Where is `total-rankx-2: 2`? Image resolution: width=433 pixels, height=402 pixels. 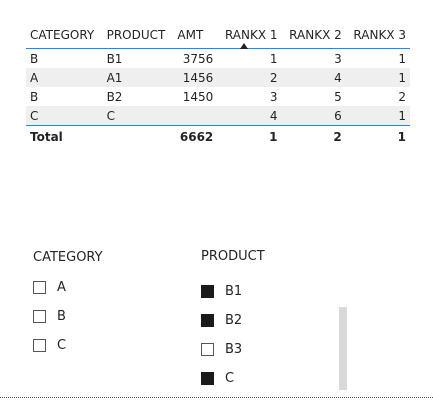
total-rankx-2: 2 is located at coordinates (313, 135).